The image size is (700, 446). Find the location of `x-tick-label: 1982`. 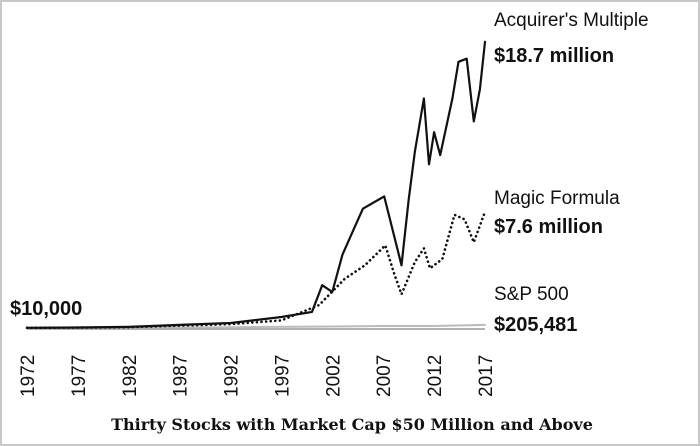

x-tick-label: 1982 is located at coordinates (130, 376).